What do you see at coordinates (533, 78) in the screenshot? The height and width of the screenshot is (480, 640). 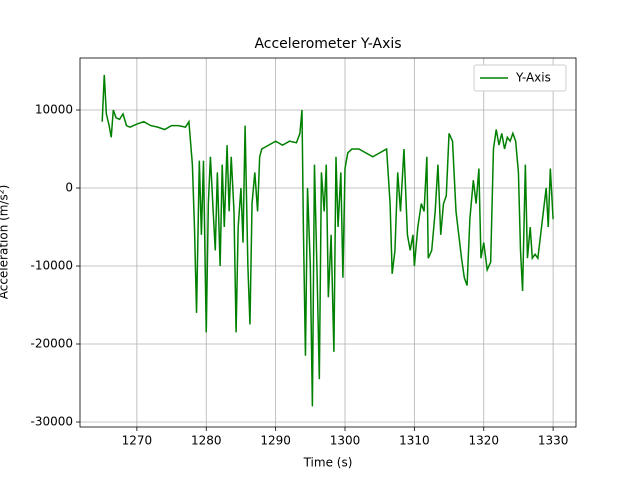 I see `legend-label: Y-Axis` at bounding box center [533, 78].